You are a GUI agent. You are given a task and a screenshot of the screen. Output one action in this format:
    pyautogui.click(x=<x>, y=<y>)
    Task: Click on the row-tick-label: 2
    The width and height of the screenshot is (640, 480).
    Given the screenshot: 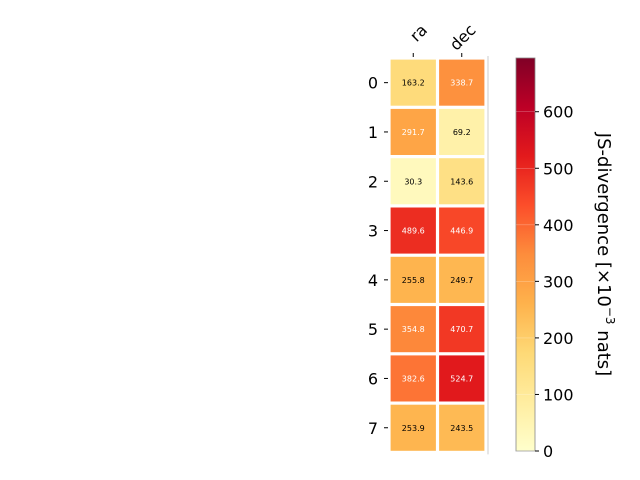 What is the action you would take?
    pyautogui.click(x=373, y=181)
    